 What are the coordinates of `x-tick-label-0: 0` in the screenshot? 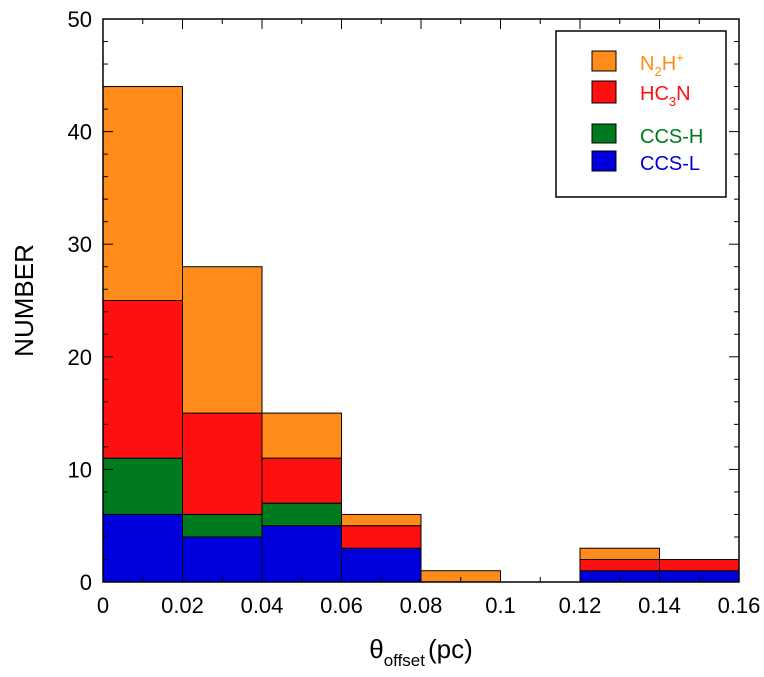 It's located at (103, 605).